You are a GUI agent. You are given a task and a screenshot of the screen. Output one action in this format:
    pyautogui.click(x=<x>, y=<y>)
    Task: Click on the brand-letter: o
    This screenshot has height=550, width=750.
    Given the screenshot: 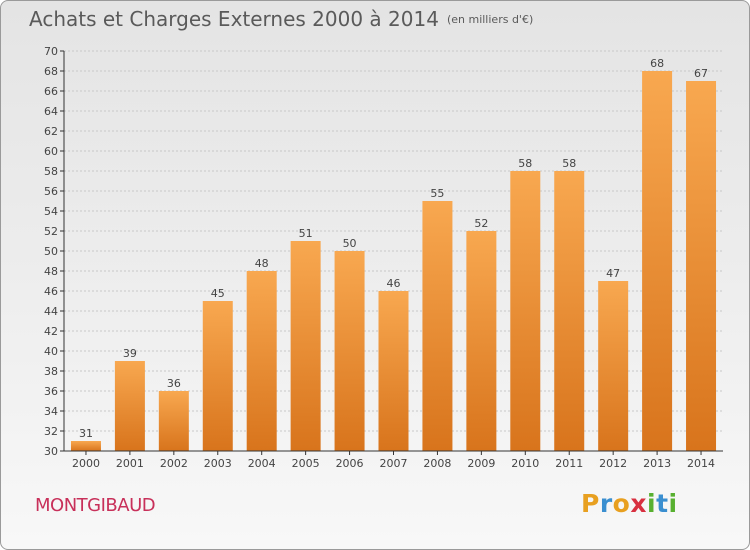 What is the action you would take?
    pyautogui.click(x=621, y=503)
    